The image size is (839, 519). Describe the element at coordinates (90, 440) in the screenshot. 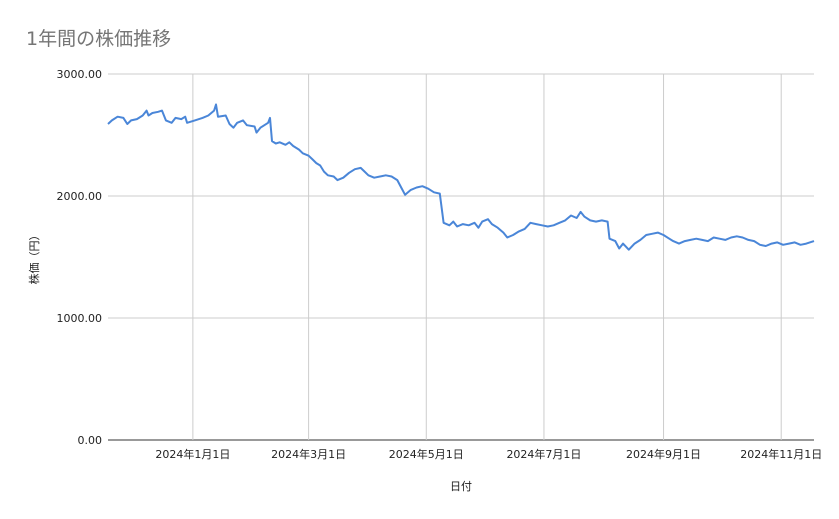

I see `y-tick-label: 0.00` at that location.